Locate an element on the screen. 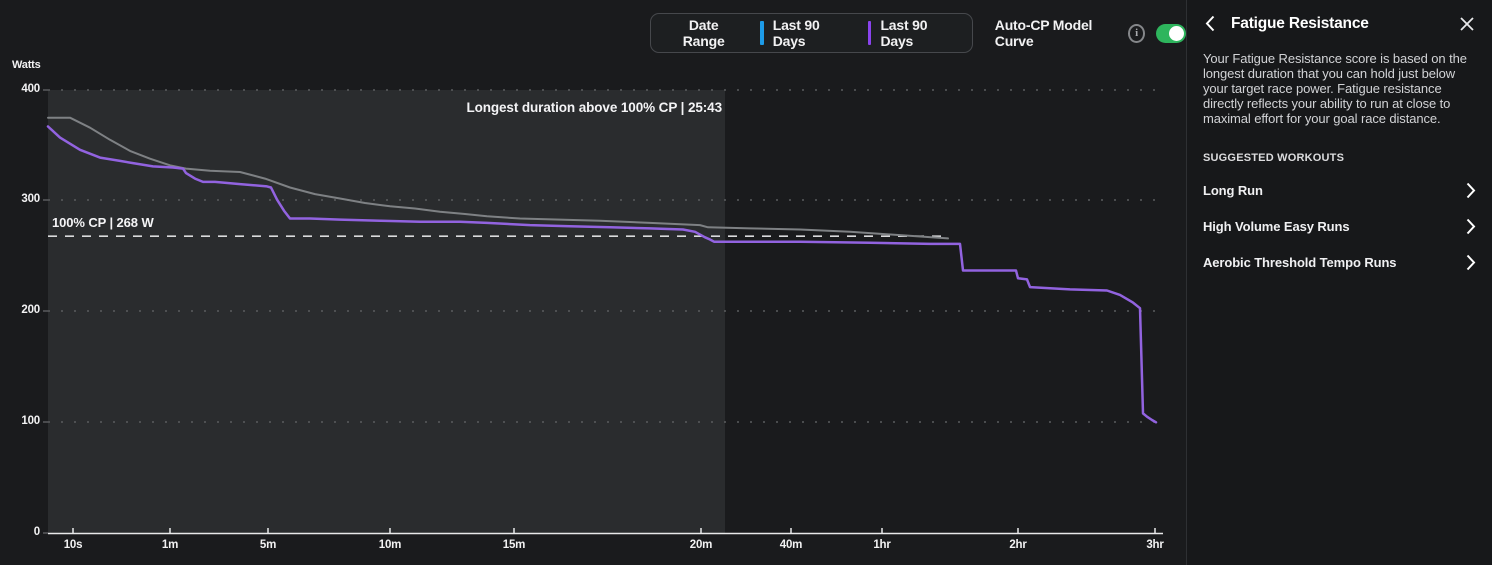 Image resolution: width=1492 pixels, height=565 pixels. workout-item-label: High Volume Easy Runs is located at coordinates (1276, 226).